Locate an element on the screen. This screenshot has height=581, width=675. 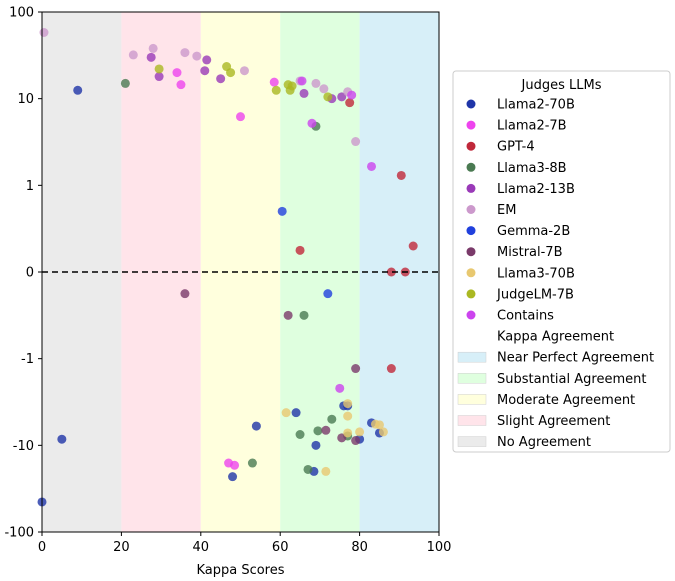
legend-band-label-0: Near Perfect Agreement is located at coordinates (575, 358).